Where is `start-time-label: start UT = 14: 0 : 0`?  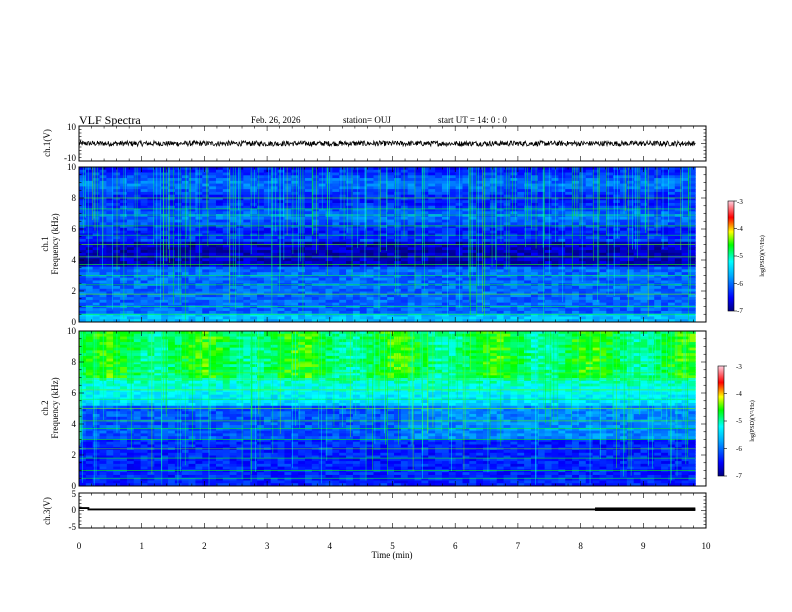 start-time-label: start UT = 14: 0 : 0 is located at coordinates (472, 120).